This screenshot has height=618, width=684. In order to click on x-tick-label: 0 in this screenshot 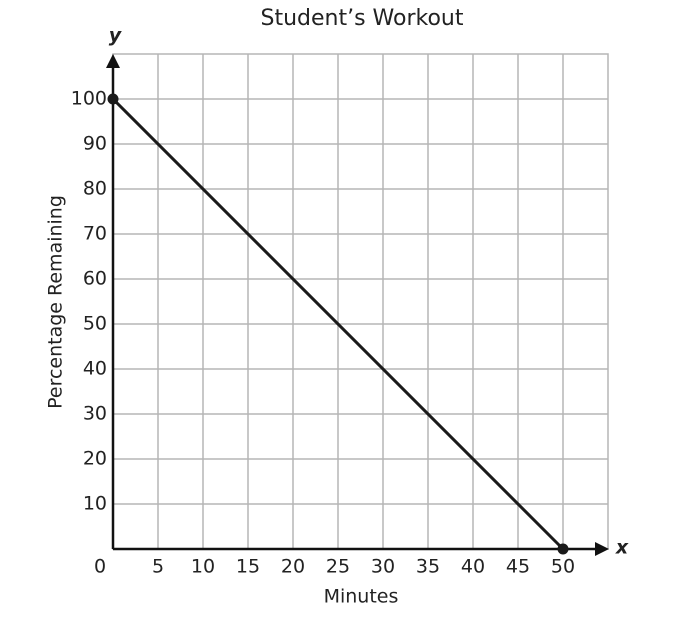, I will do `click(100, 567)`.